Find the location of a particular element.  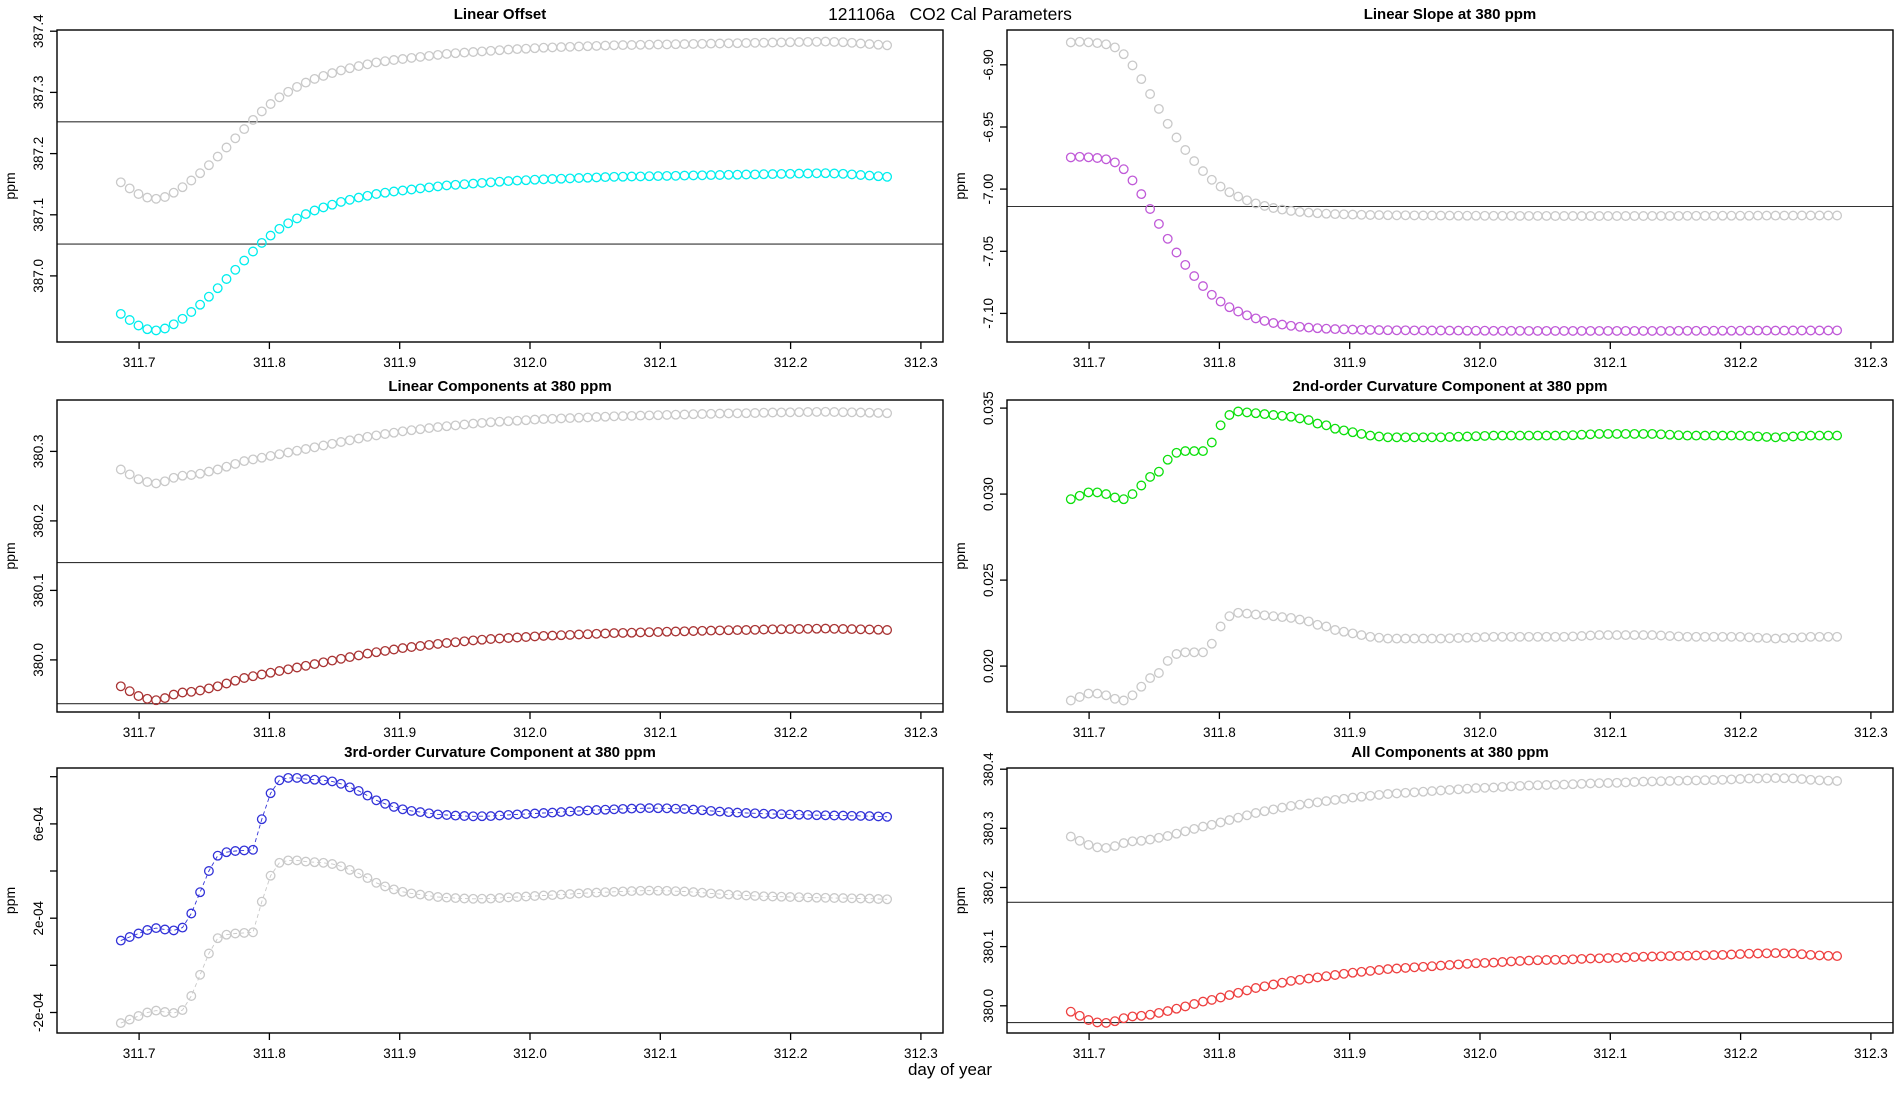

y-tick-label: 380.4 is located at coordinates (988, 769).